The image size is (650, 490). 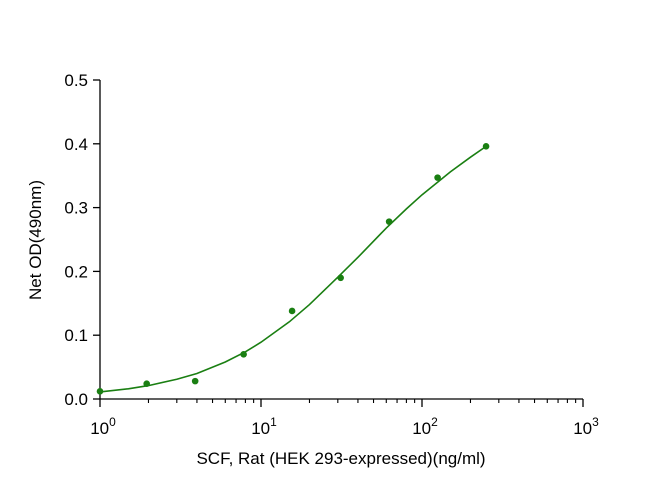 I want to click on x-axis-title: SCF, Rat (HEK 293-expressed)(ng/ml), so click(x=340, y=458).